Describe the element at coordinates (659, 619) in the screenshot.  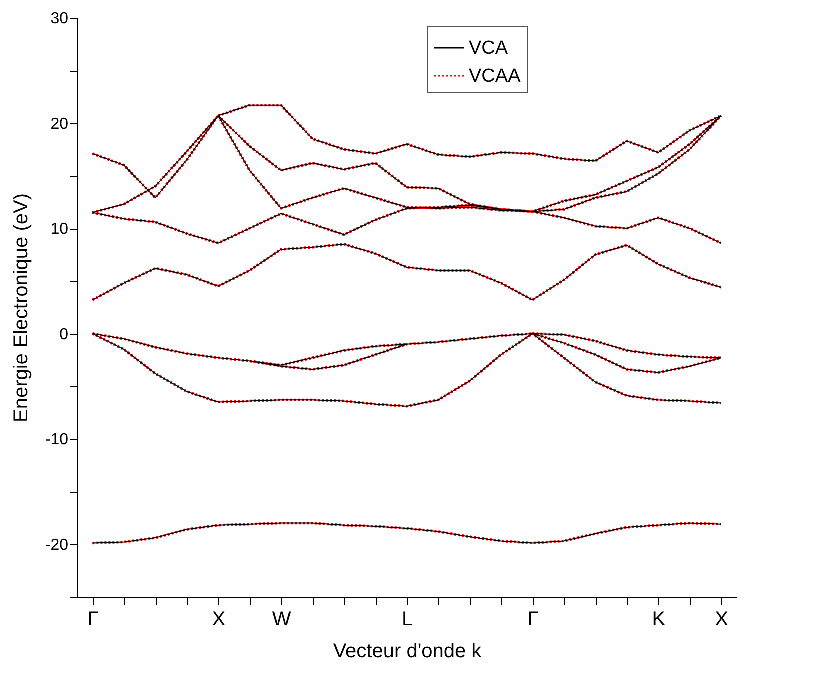
I see `x-tick-label: K` at that location.